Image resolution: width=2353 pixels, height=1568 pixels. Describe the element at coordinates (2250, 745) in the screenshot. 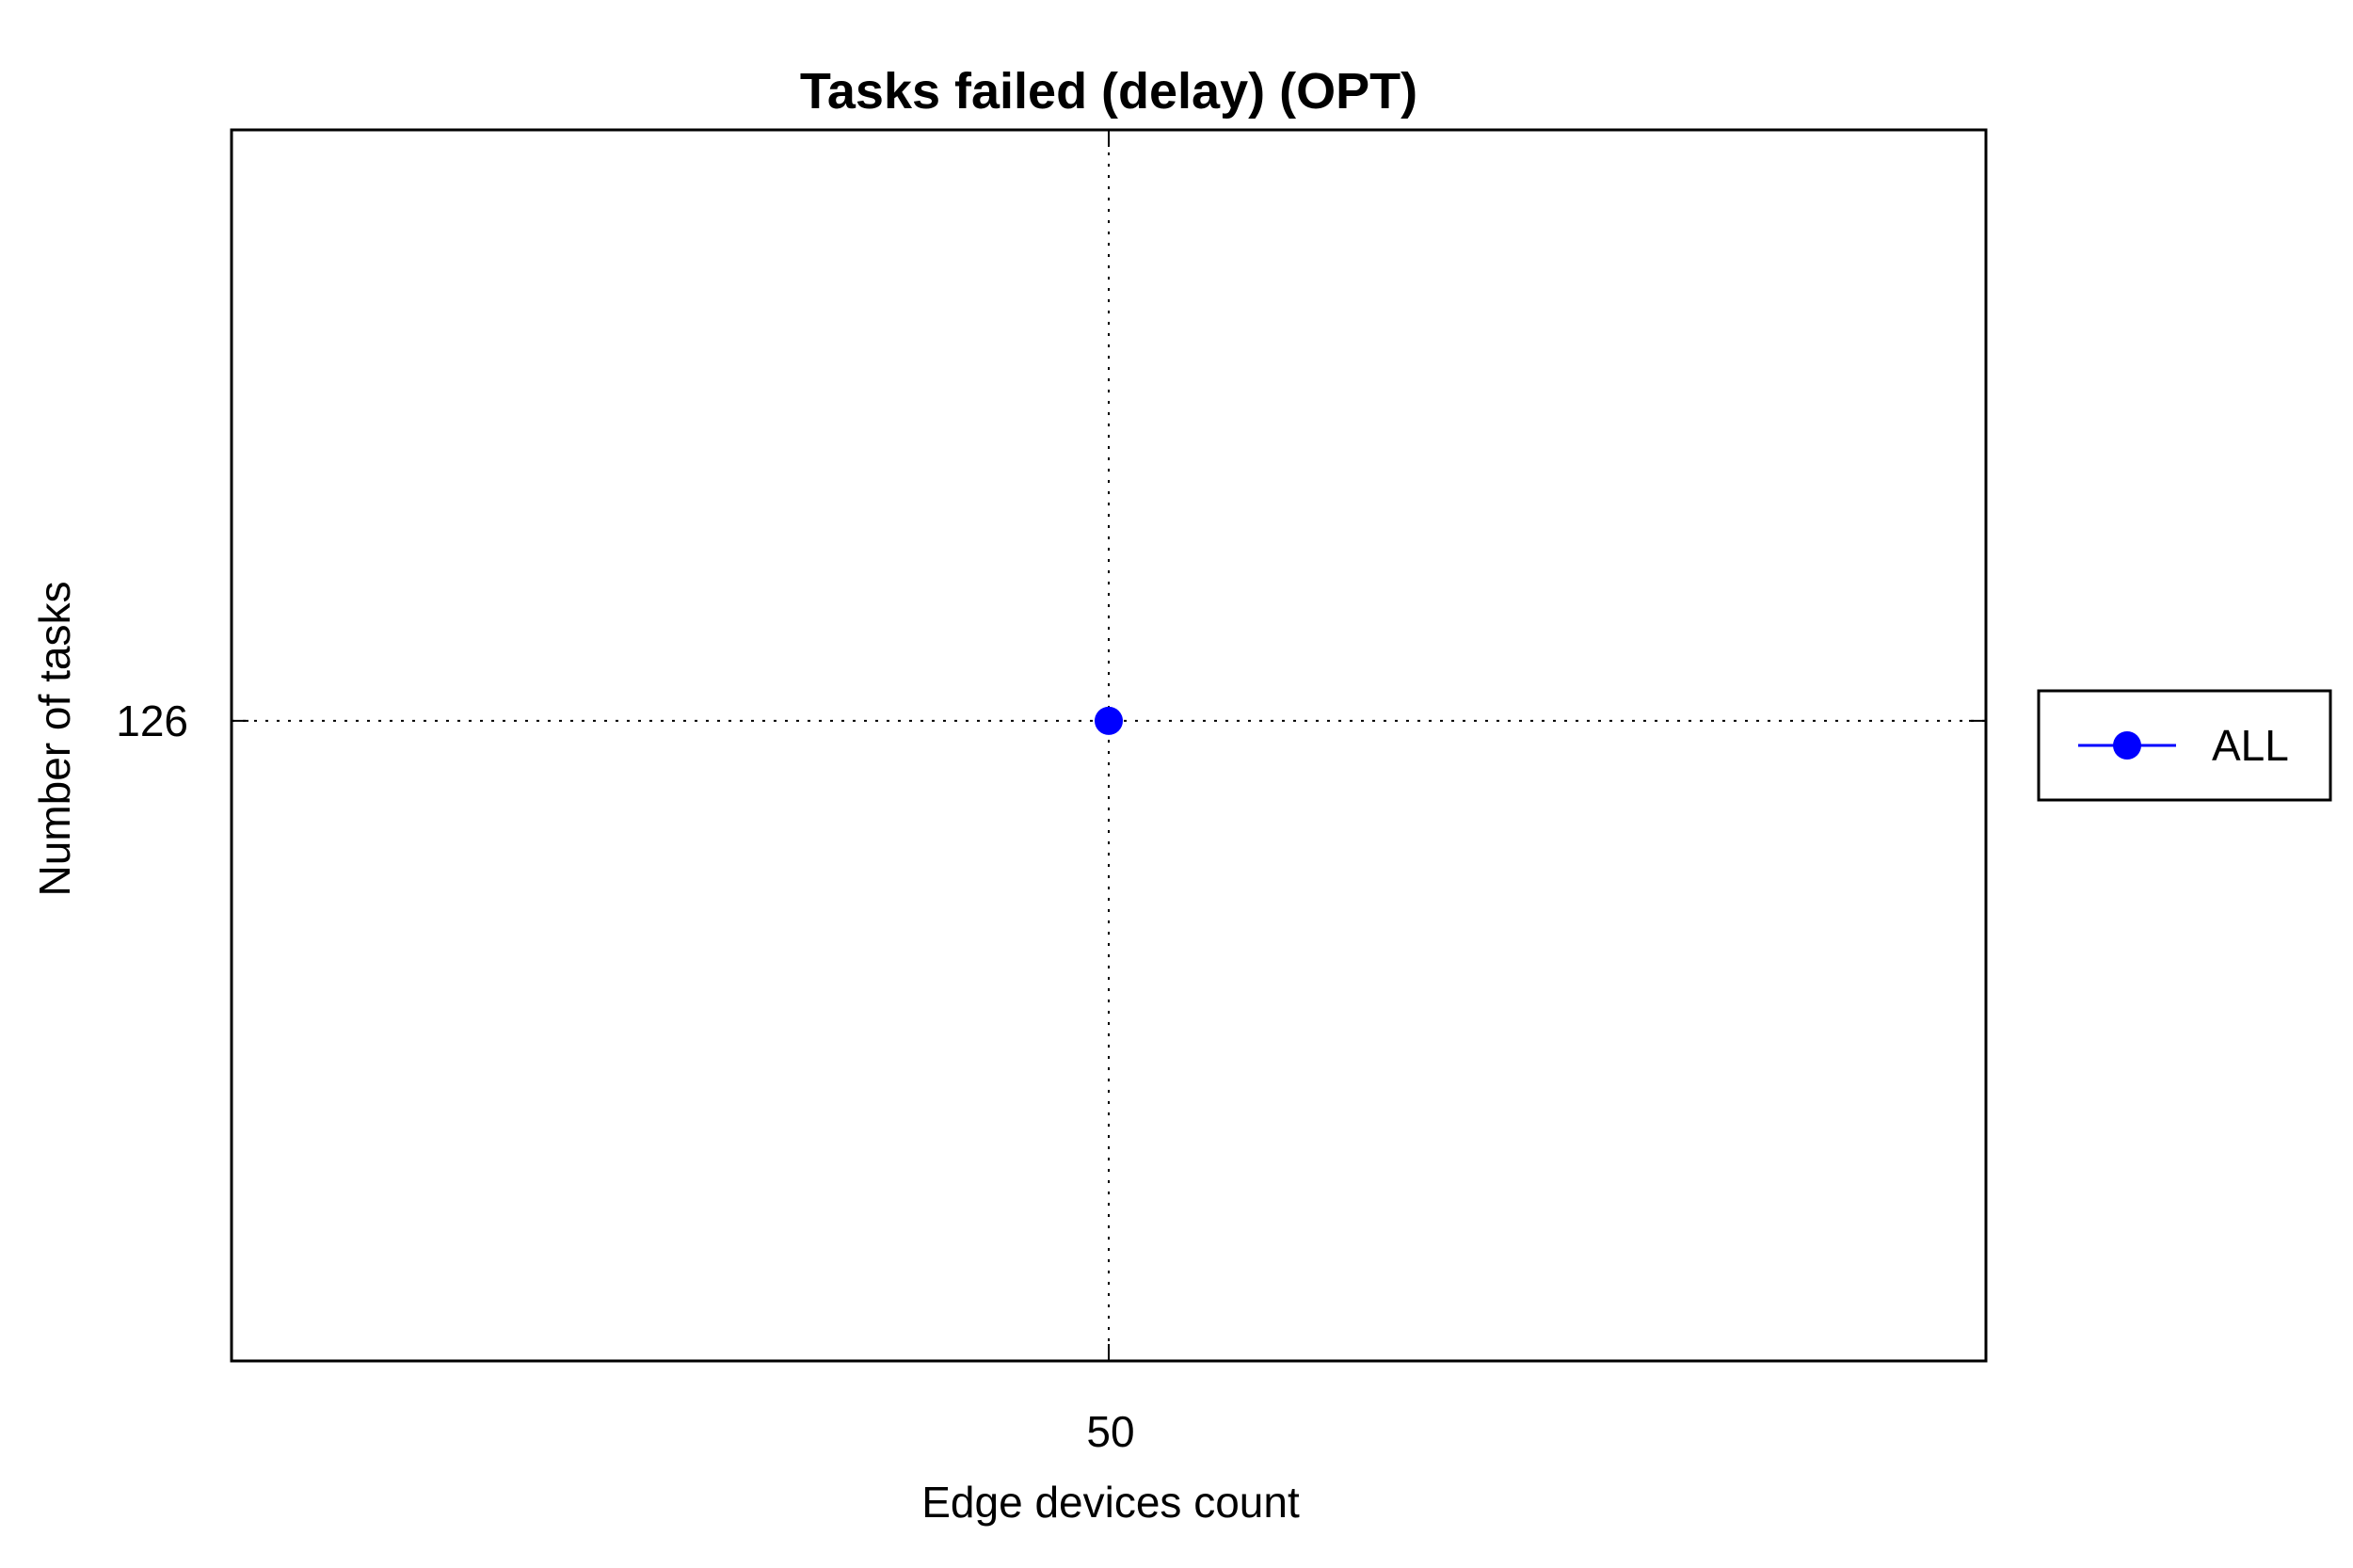

I see `legend-label-all: ALL` at that location.